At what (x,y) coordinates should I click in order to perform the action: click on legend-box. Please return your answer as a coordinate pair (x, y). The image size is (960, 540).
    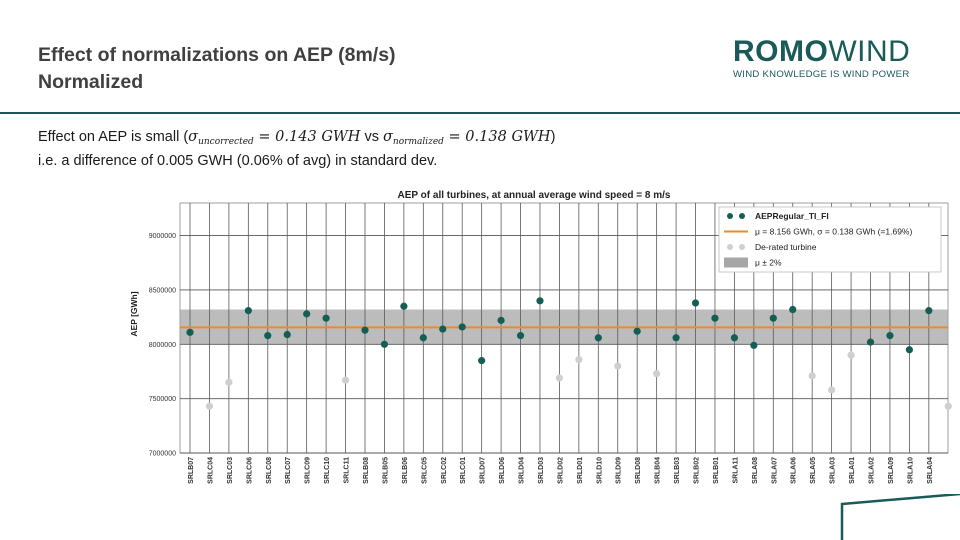
    Looking at the image, I should click on (830, 239).